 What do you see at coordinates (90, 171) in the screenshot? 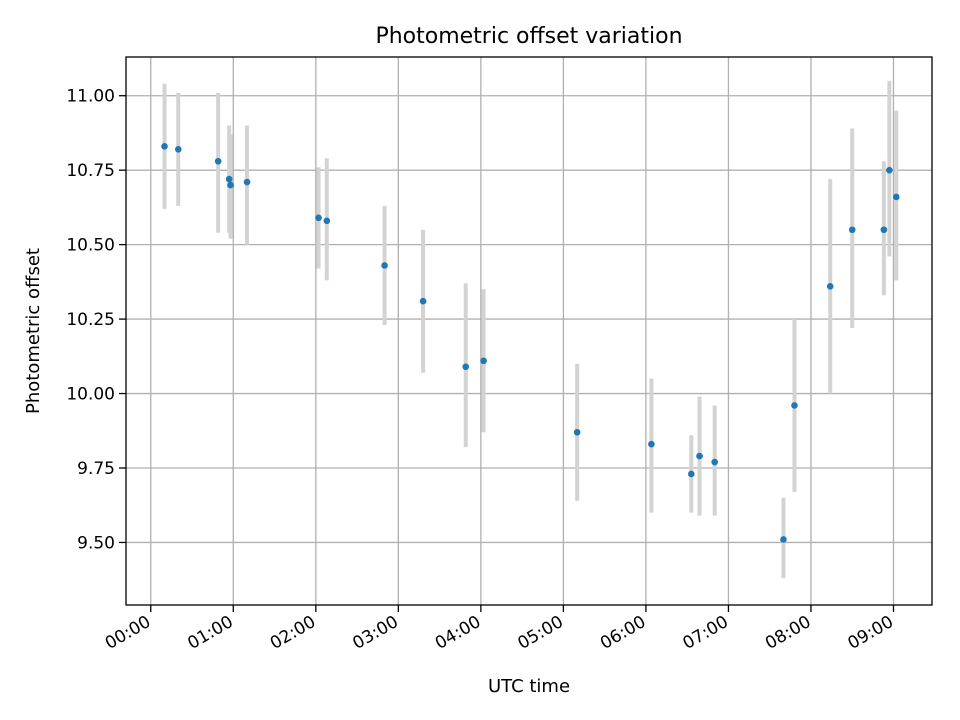
I see `y-tick-label: 10.75` at bounding box center [90, 171].